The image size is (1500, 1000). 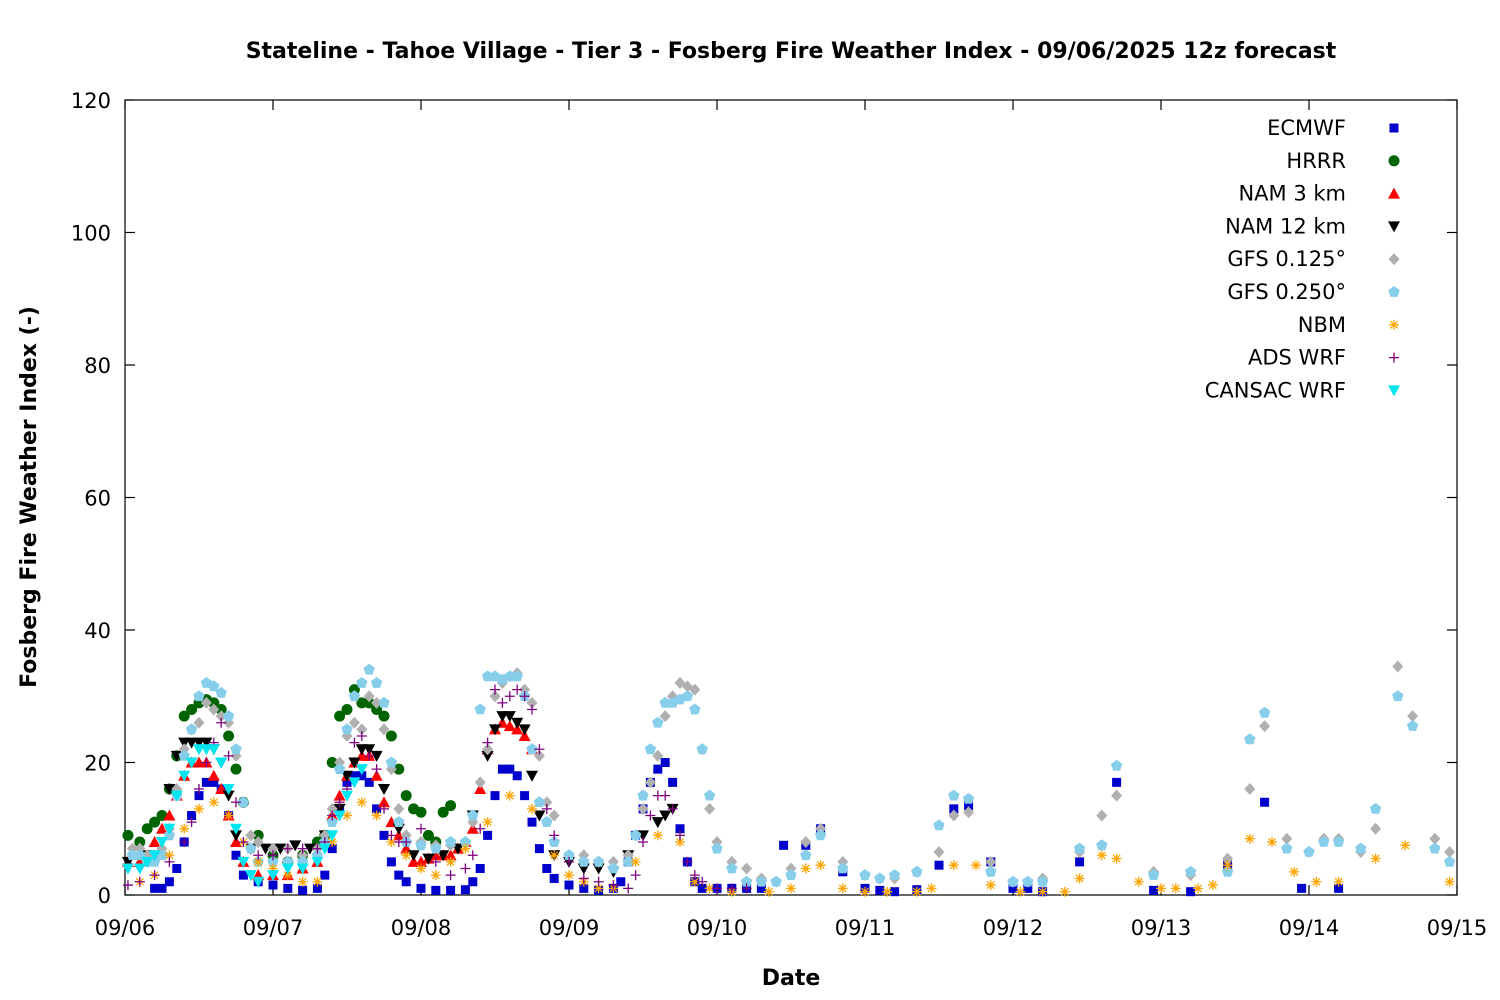 What do you see at coordinates (1394, 259) in the screenshot?
I see `legend-marker` at bounding box center [1394, 259].